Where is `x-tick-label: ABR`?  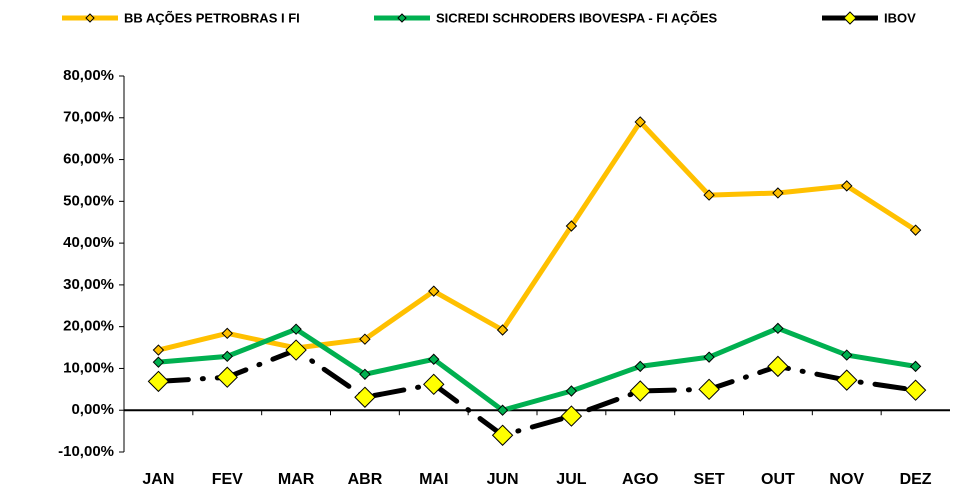 x-tick-label: ABR is located at coordinates (365, 479).